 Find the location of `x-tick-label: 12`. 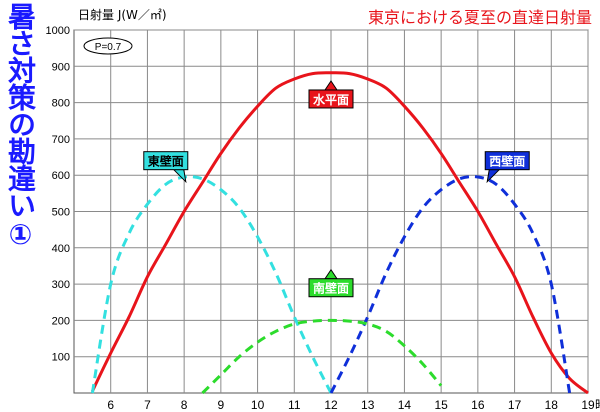

x-tick-label: 12 is located at coordinates (331, 405).